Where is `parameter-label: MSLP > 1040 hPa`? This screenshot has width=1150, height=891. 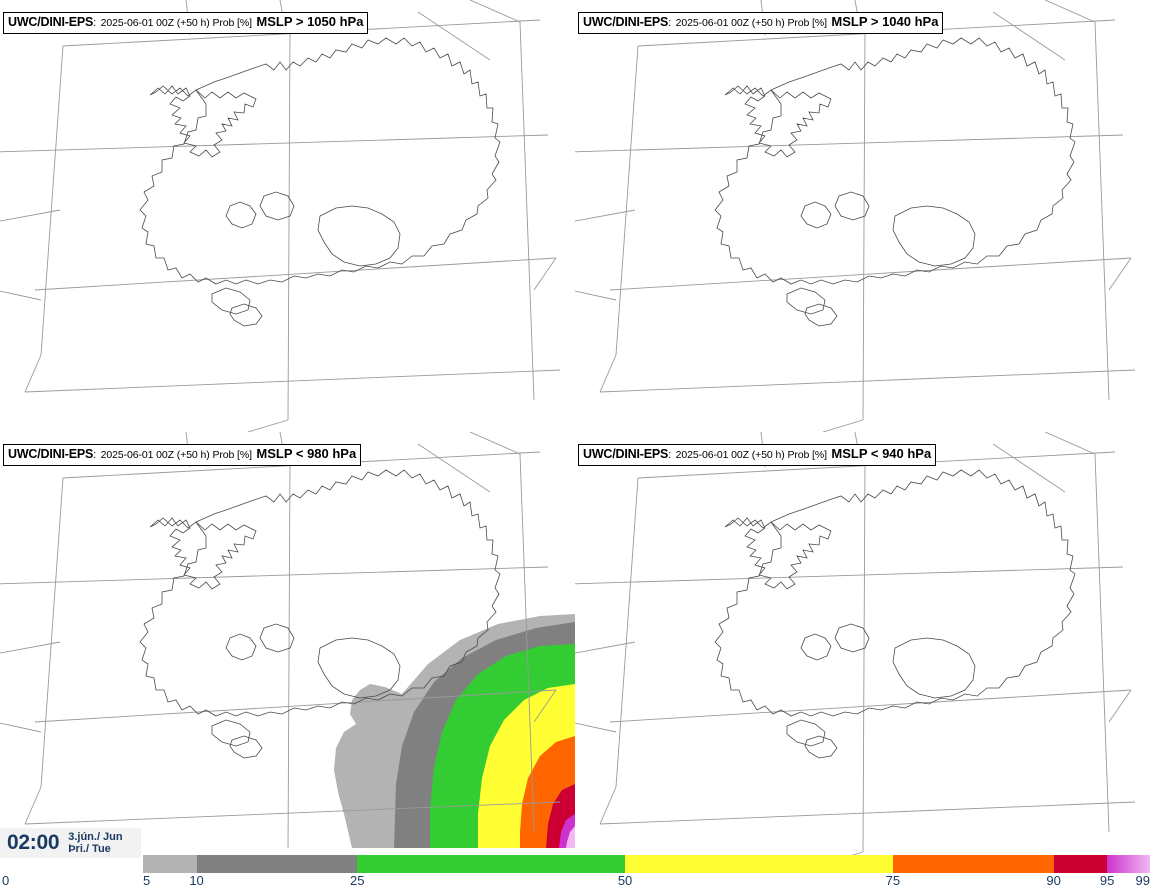
parameter-label: MSLP > 1040 hPa is located at coordinates (885, 21).